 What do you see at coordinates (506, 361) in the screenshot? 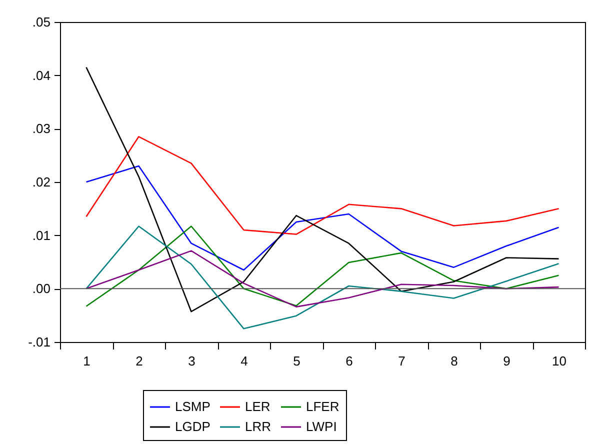
I see `x-tick-label: 9` at bounding box center [506, 361].